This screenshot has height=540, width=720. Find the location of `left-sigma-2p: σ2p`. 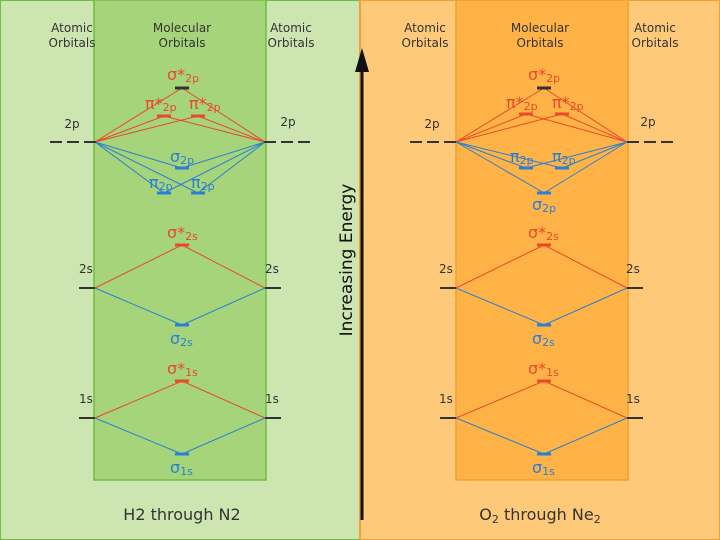

left-sigma-2p: σ2p is located at coordinates (182, 157).